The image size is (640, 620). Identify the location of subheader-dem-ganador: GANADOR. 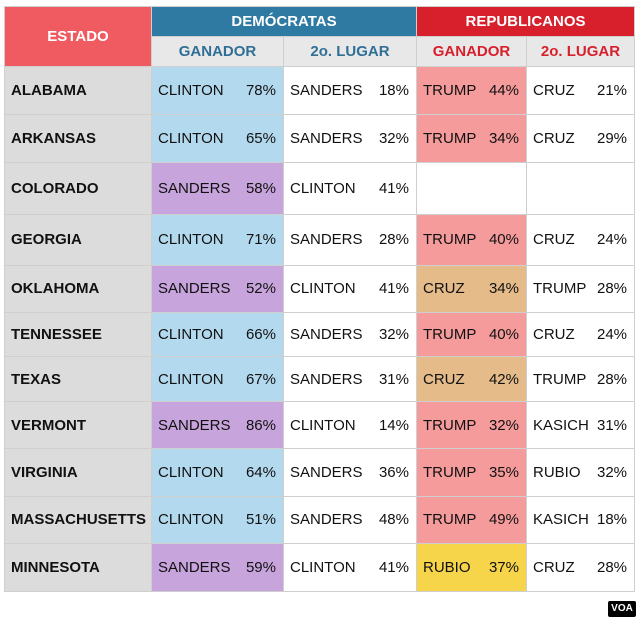
(217, 51).